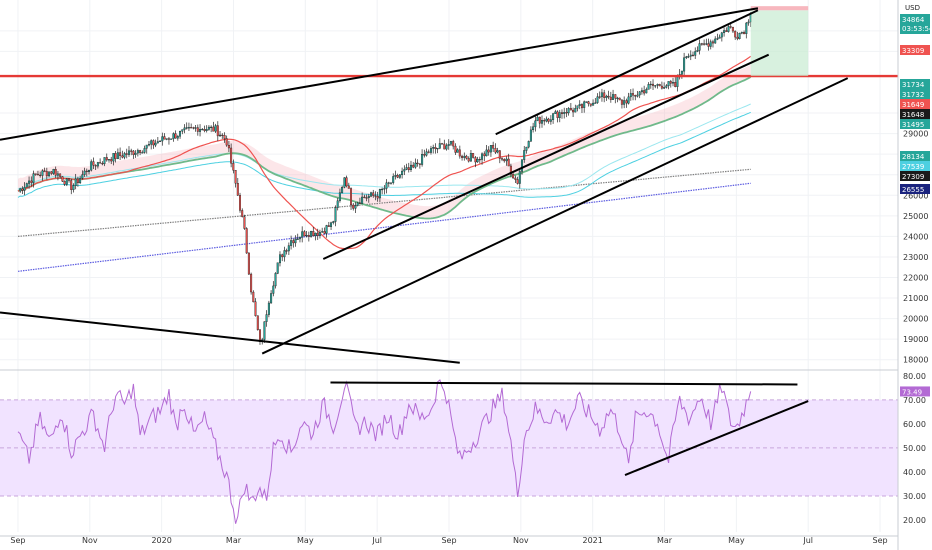 Image resolution: width=932 pixels, height=550 pixels. What do you see at coordinates (779, 43) in the screenshot?
I see `projection-target-zone` at bounding box center [779, 43].